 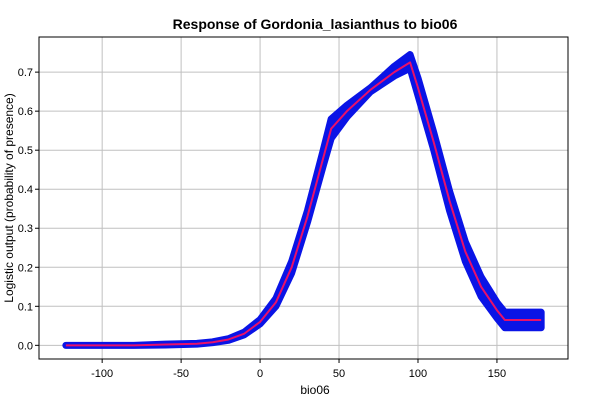 What do you see at coordinates (315, 390) in the screenshot?
I see `x-axis-label: bio06` at bounding box center [315, 390].